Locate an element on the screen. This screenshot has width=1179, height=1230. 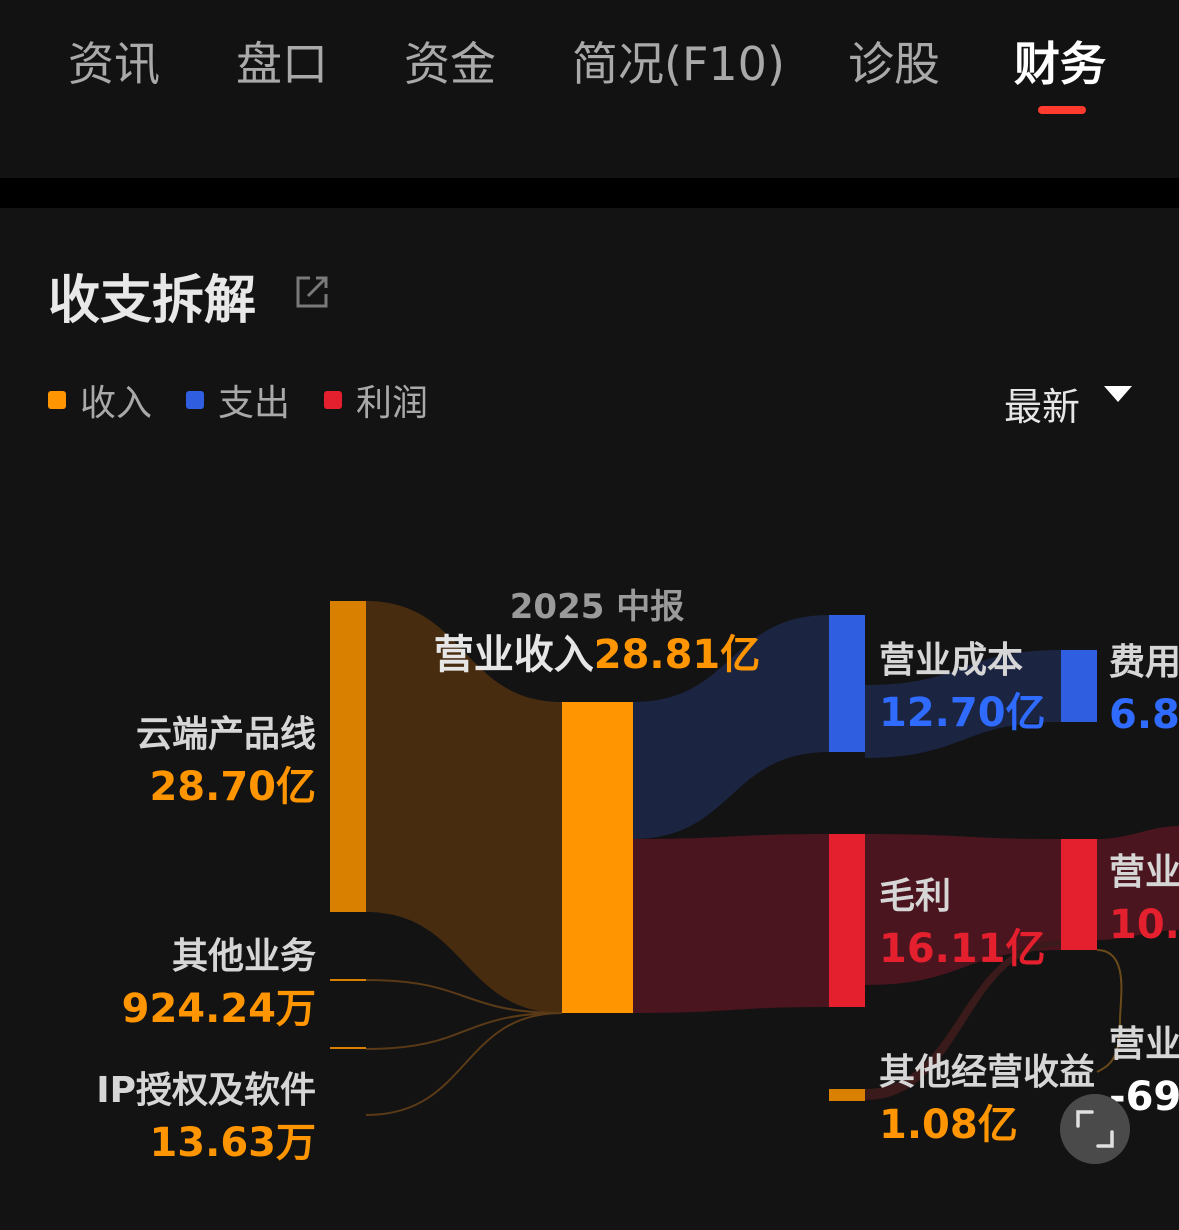
tab-order-book: 盘口 is located at coordinates (282, 64).